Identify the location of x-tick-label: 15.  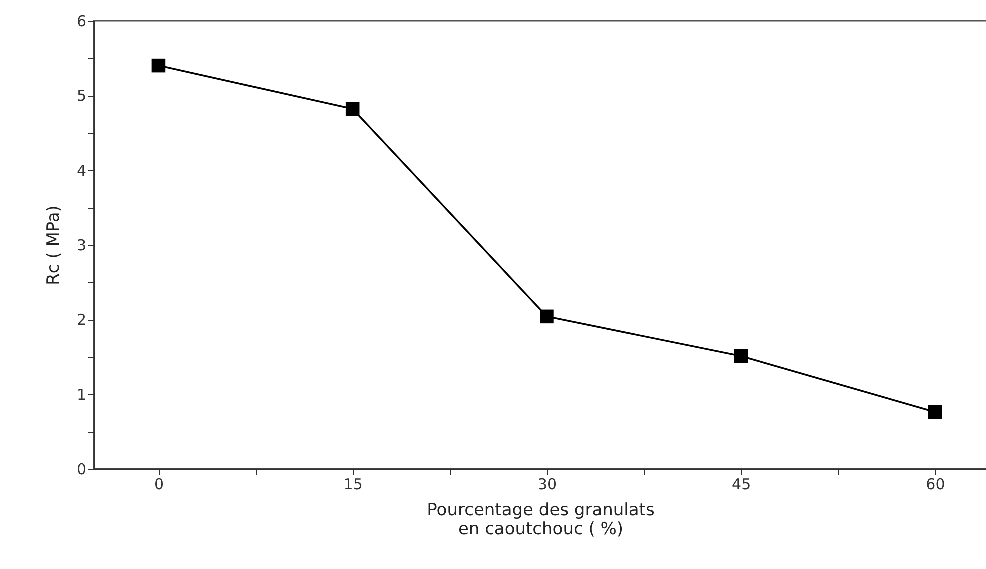
(353, 485).